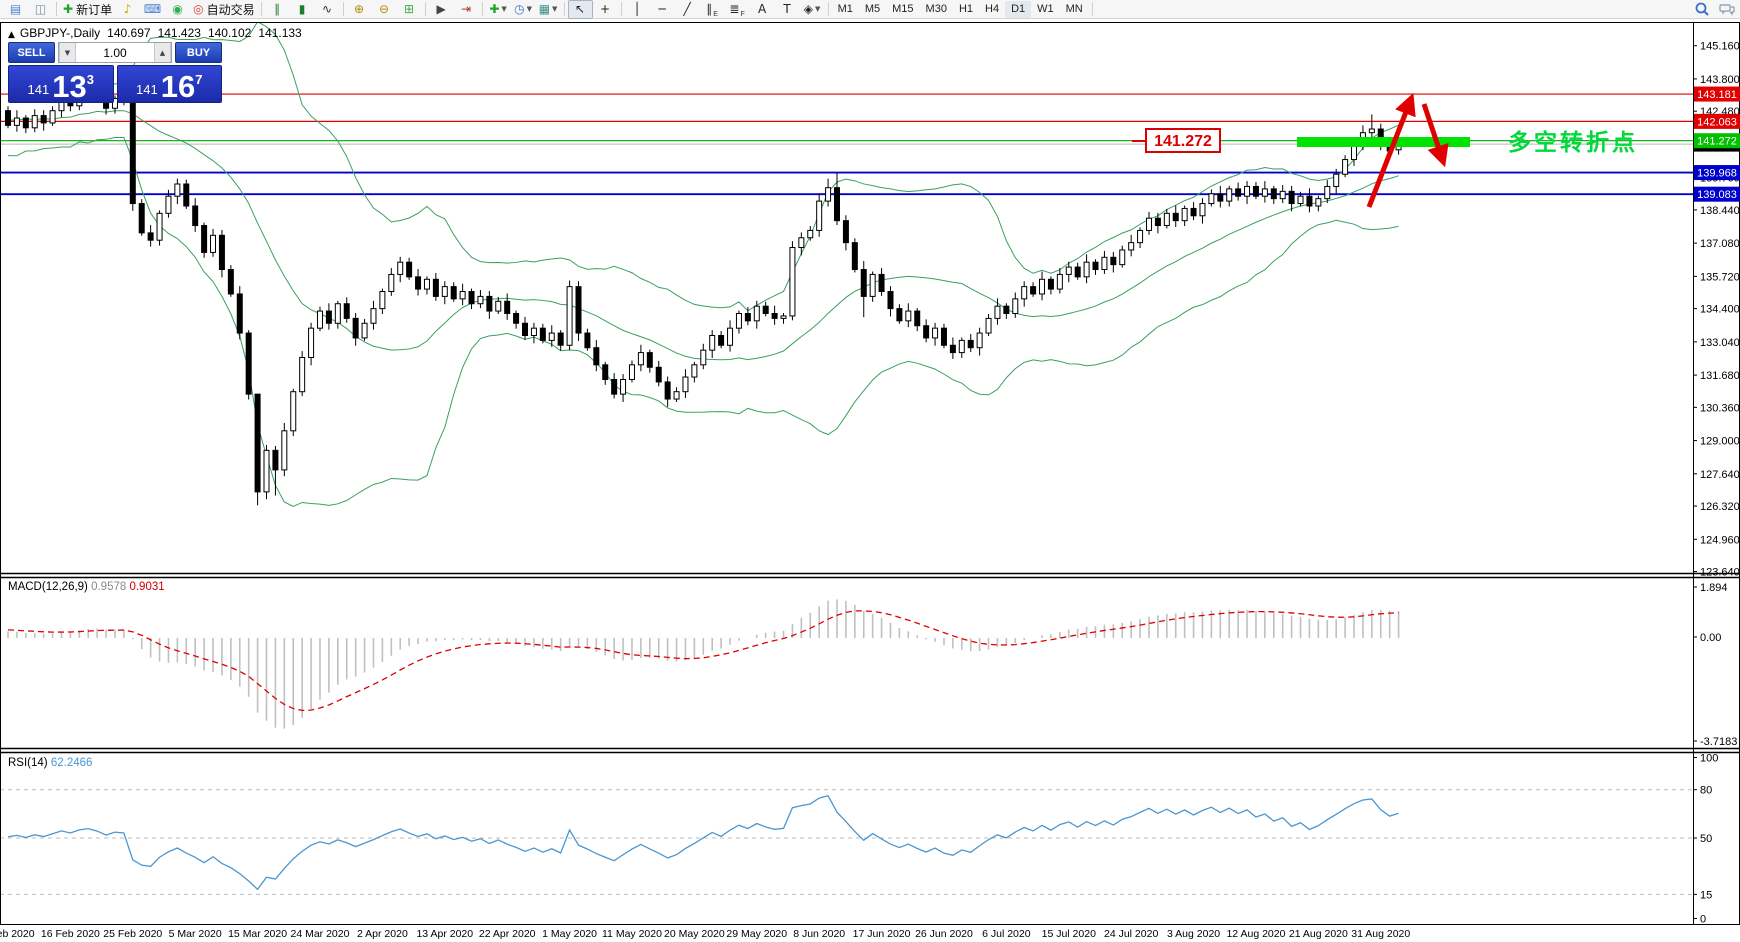 This screenshot has height=942, width=1740. What do you see at coordinates (762, 9) in the screenshot?
I see `text-icon: A` at bounding box center [762, 9].